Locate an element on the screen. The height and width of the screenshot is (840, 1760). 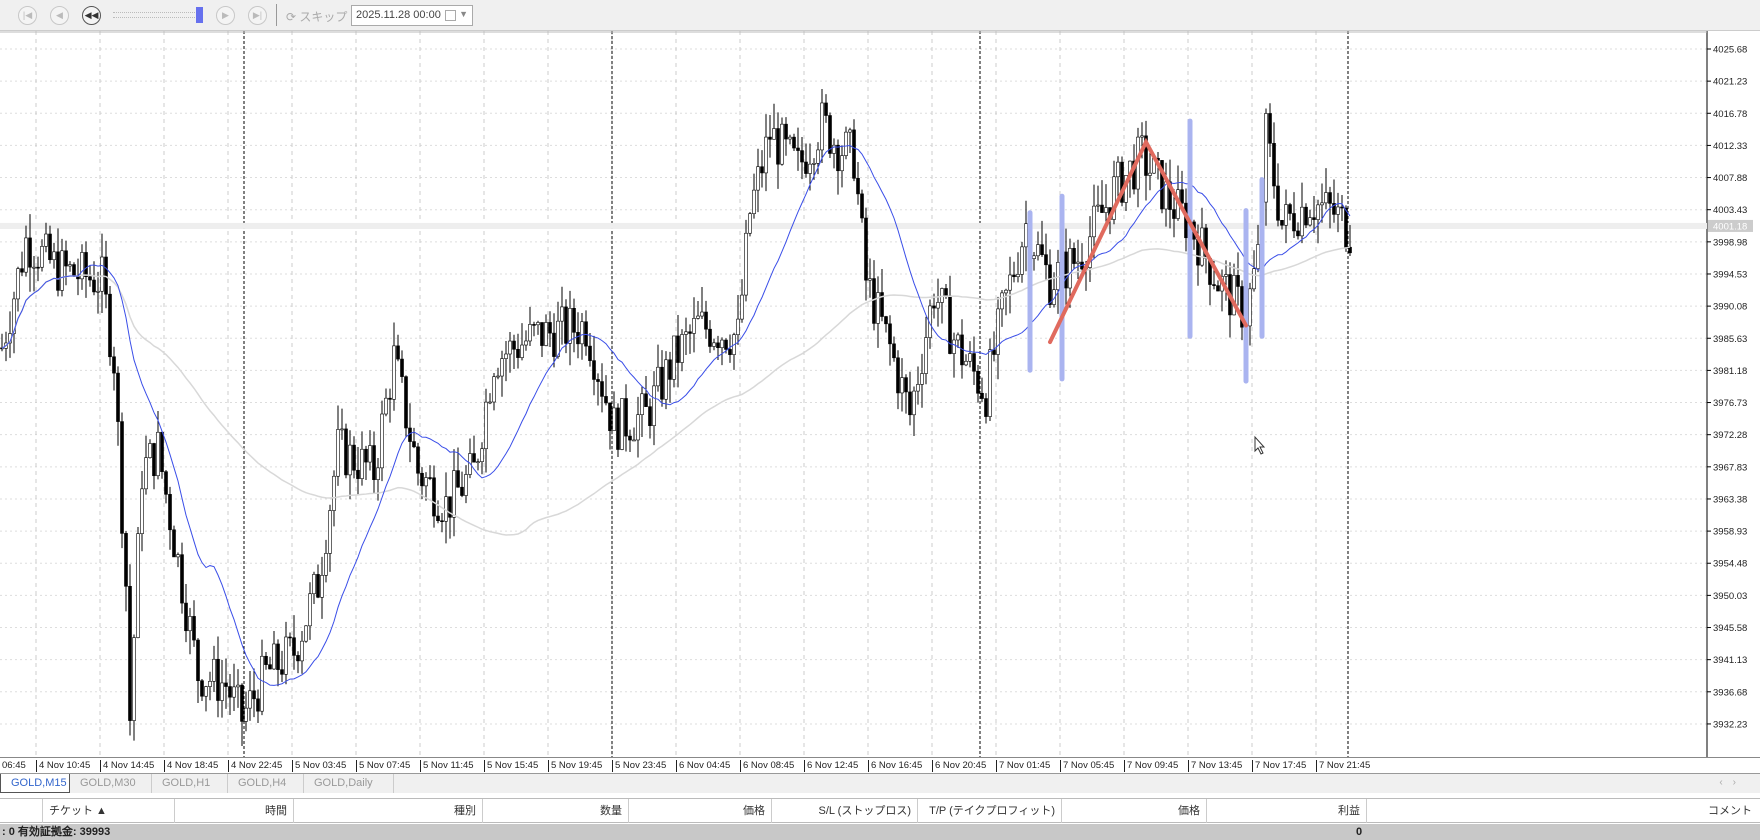
column-header: 種別 is located at coordinates (388, 811).